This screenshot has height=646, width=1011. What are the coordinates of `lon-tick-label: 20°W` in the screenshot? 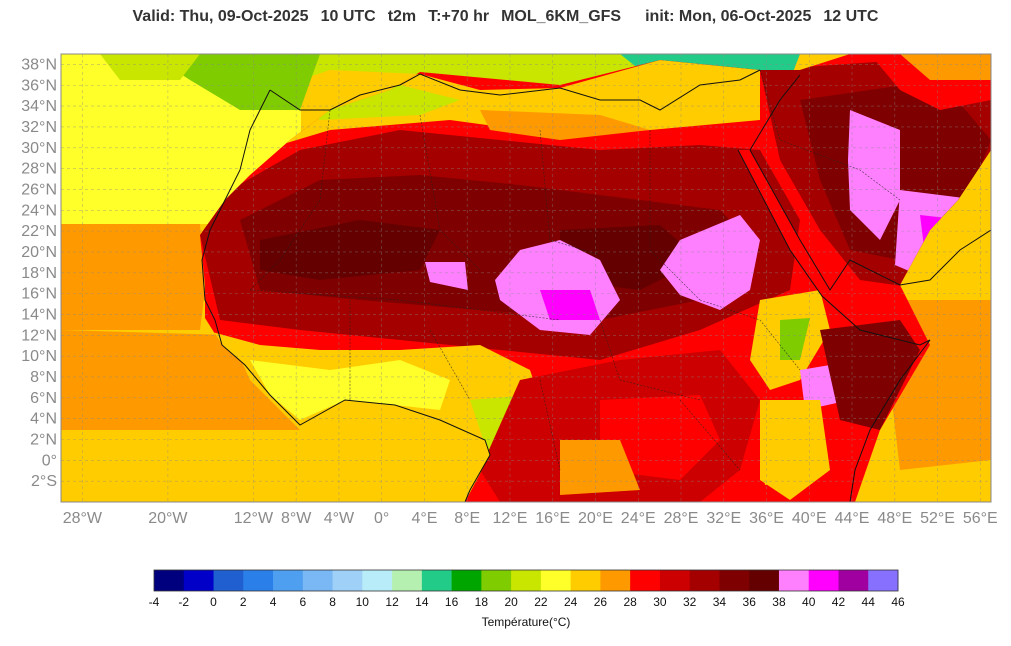 It's located at (168, 518).